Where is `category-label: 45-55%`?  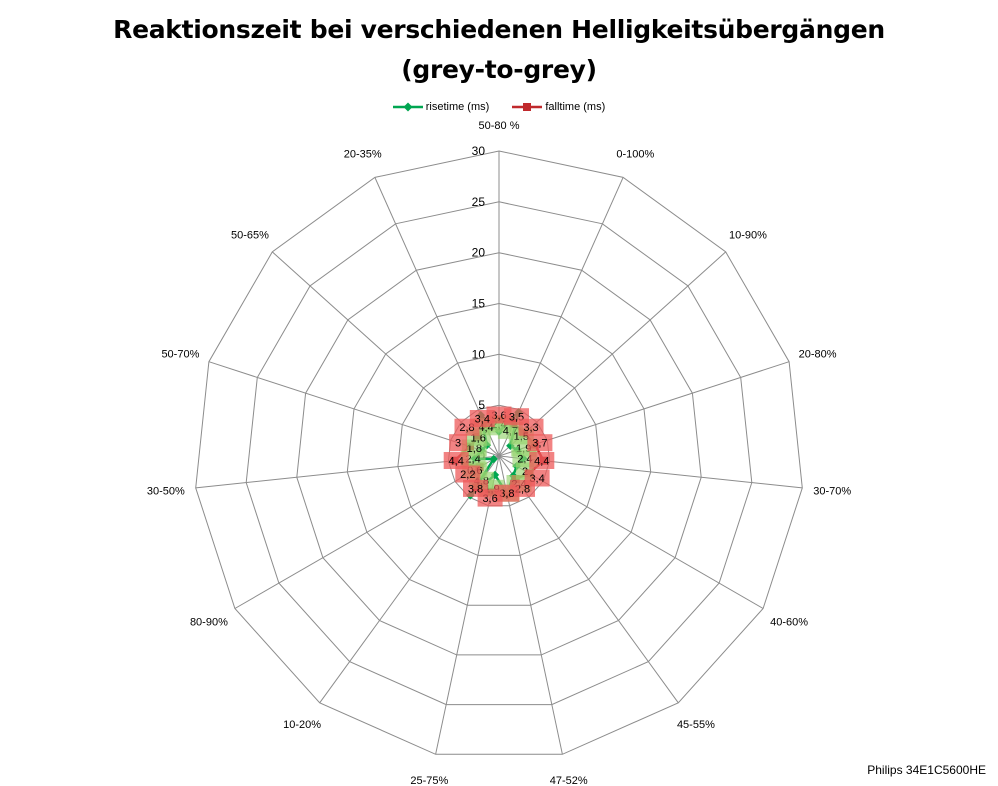
category-label: 45-55% is located at coordinates (696, 725).